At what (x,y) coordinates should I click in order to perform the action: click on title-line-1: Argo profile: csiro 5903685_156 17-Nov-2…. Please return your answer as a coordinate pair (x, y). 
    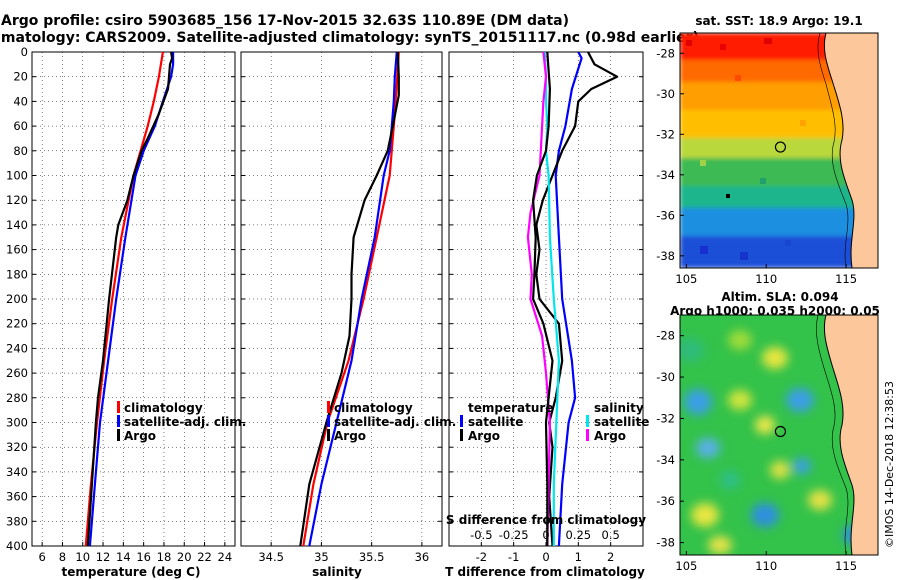
    Looking at the image, I should click on (285, 21).